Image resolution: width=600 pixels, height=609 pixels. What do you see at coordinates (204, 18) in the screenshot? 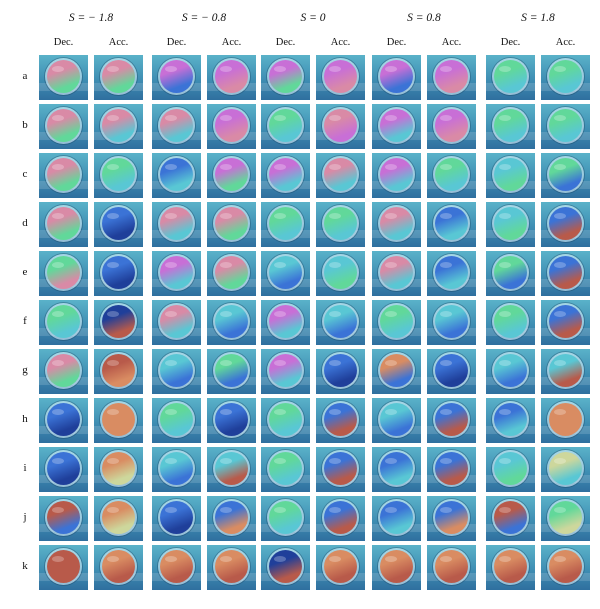
I see `group-title: S = − 0.8` at bounding box center [204, 18].